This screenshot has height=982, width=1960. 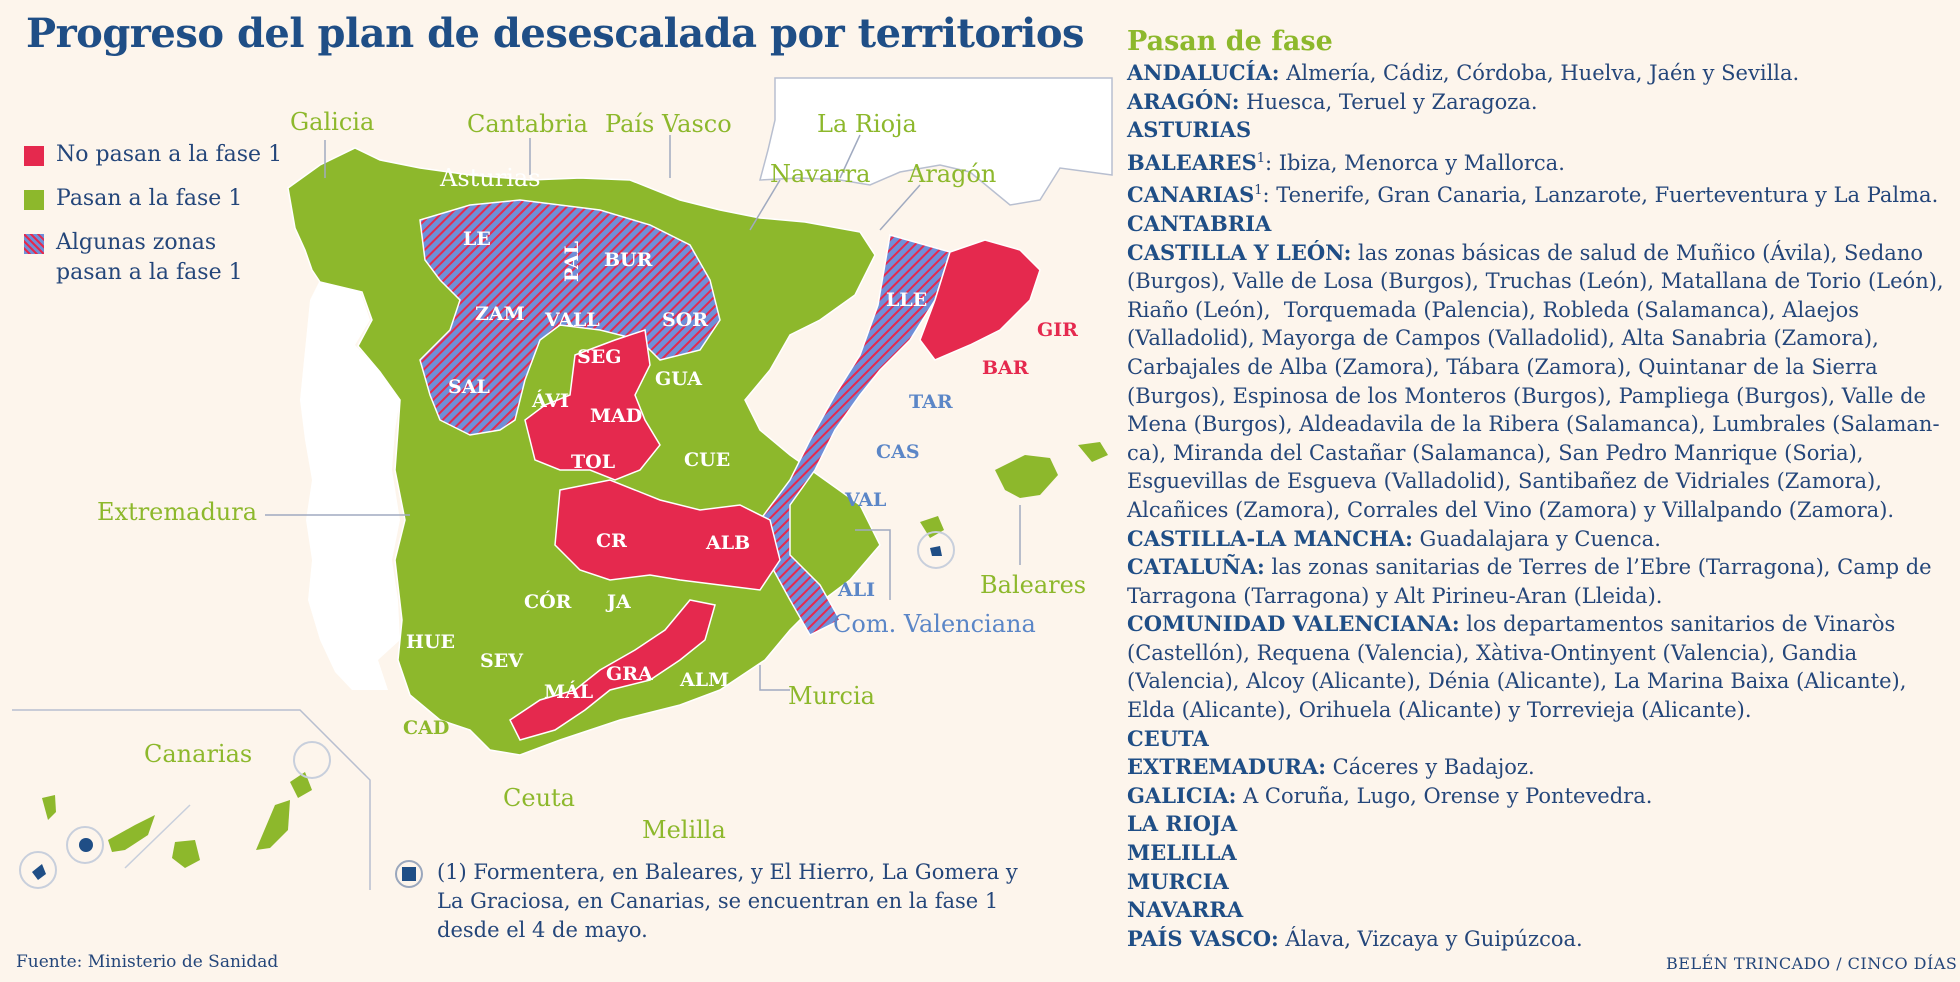 What do you see at coordinates (1178, 881) in the screenshot?
I see `list-item: MURCIA` at bounding box center [1178, 881].